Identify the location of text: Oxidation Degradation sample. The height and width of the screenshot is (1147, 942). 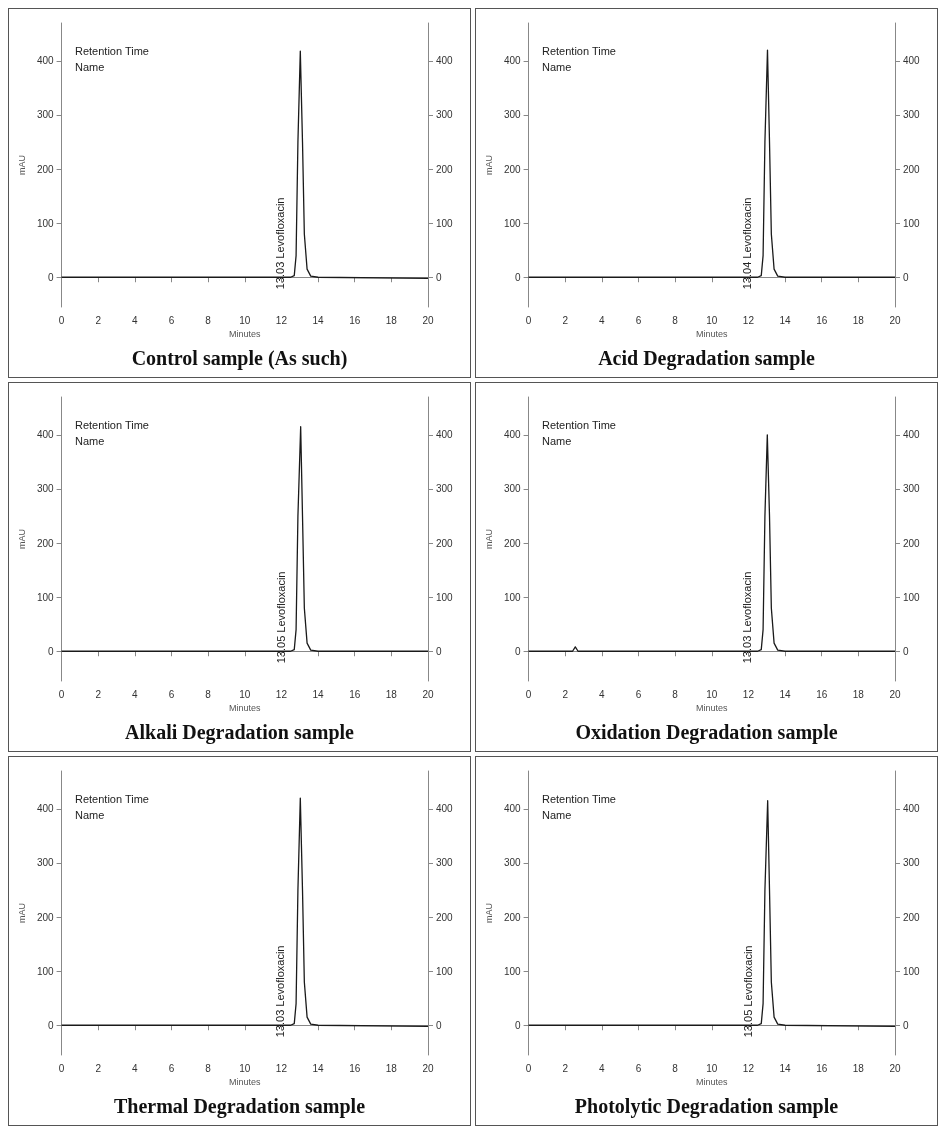
(706, 732).